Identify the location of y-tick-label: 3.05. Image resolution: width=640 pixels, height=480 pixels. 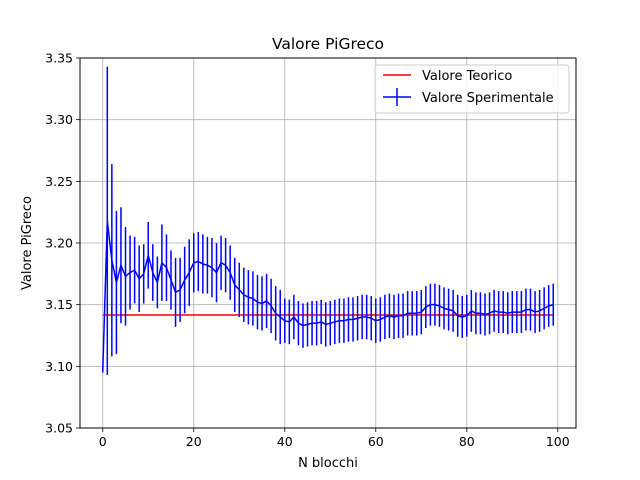
(59, 428).